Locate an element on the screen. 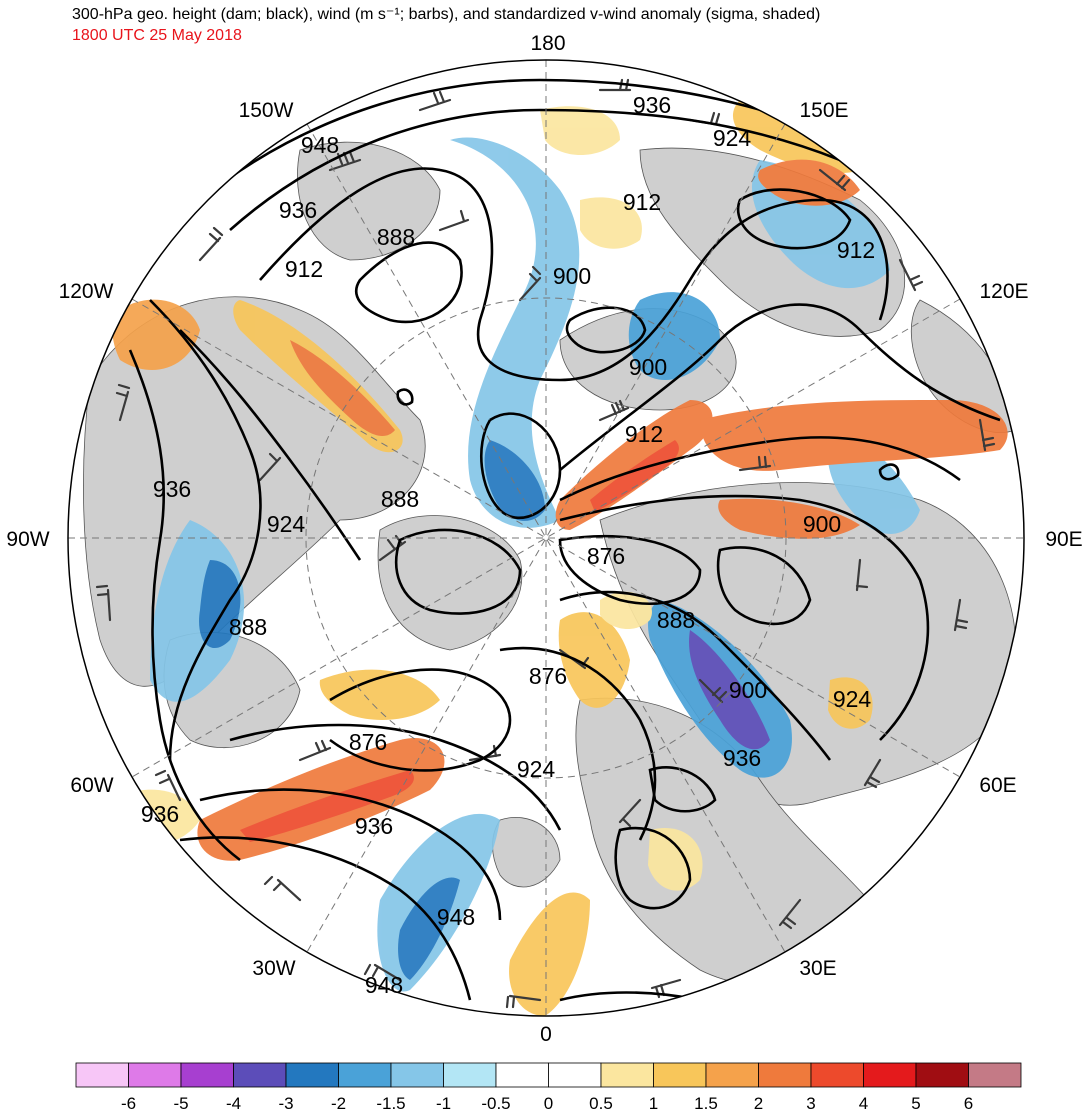 The width and height of the screenshot is (1088, 1112). colorbar-tick-label: 1.5 is located at coordinates (706, 1103).